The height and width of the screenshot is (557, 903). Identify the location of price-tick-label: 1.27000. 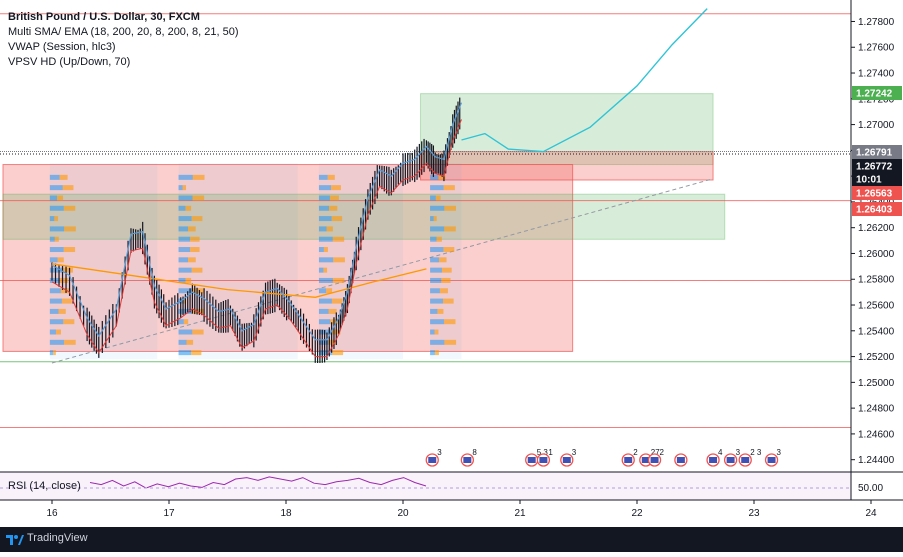
(876, 125).